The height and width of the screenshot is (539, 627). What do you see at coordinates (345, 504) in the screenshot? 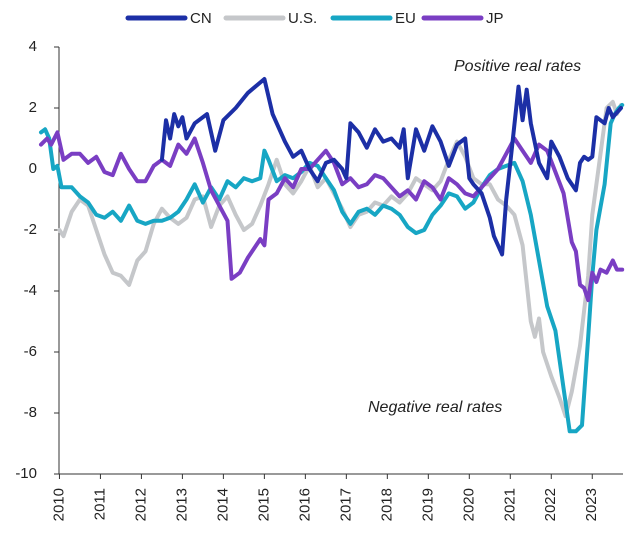
I see `x-tick-label: 2017` at bounding box center [345, 504].